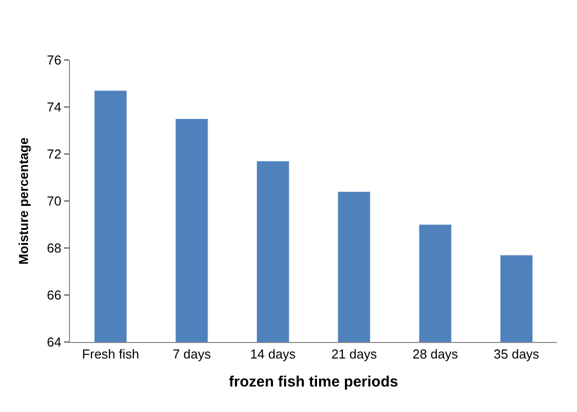  What do you see at coordinates (54, 201) in the screenshot?
I see `y-tick-label: 70` at bounding box center [54, 201].